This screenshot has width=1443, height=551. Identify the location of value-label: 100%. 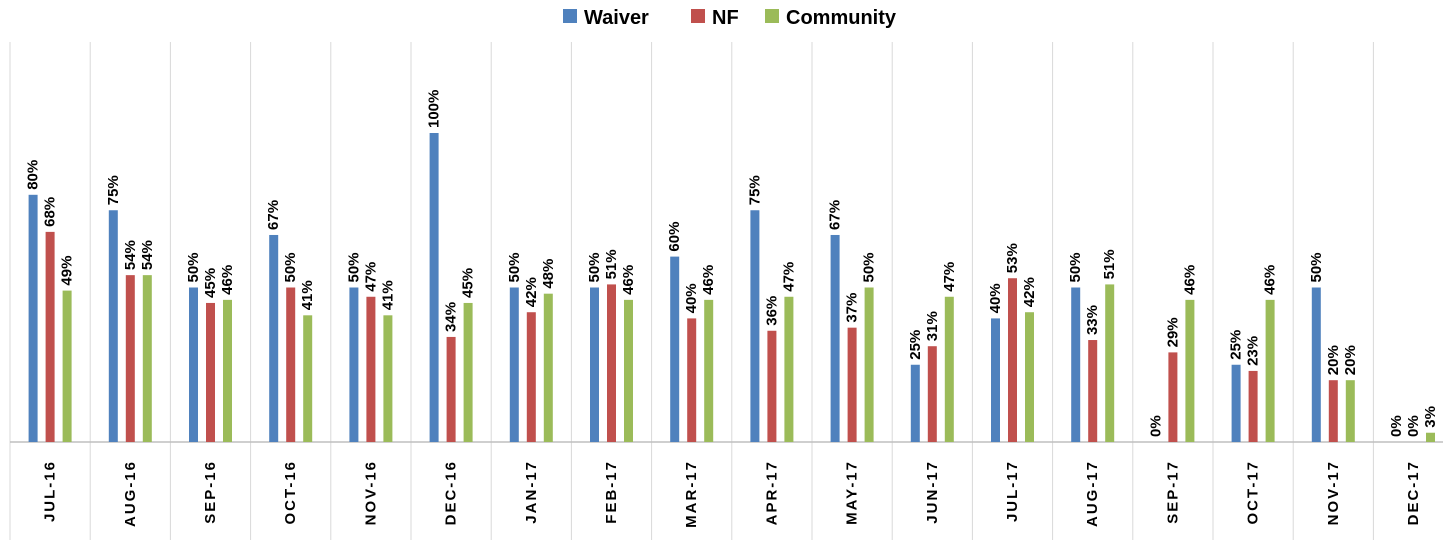
(434, 109).